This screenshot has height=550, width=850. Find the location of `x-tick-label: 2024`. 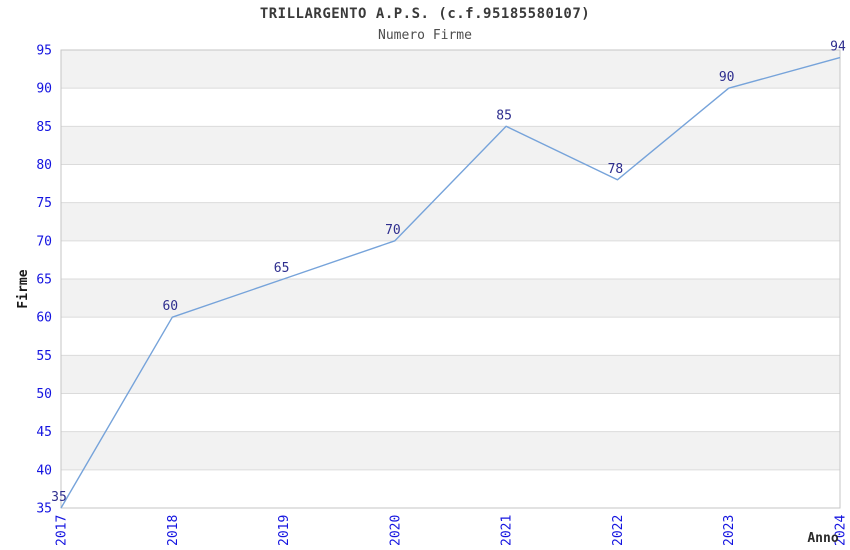

x-tick-label: 2024 is located at coordinates (841, 530).